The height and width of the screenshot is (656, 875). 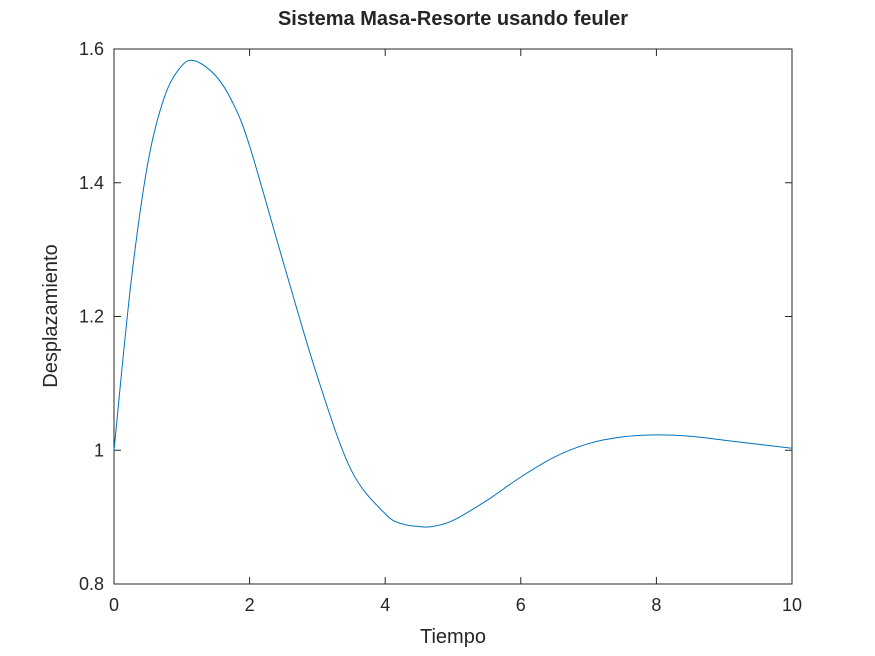 What do you see at coordinates (91, 317) in the screenshot?
I see `y-tick-label: 1.2` at bounding box center [91, 317].